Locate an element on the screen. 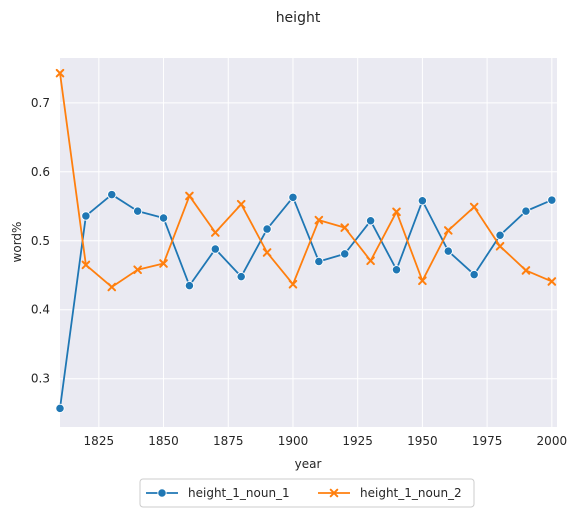  legend-label: height_1_noun_2 is located at coordinates (411, 493).